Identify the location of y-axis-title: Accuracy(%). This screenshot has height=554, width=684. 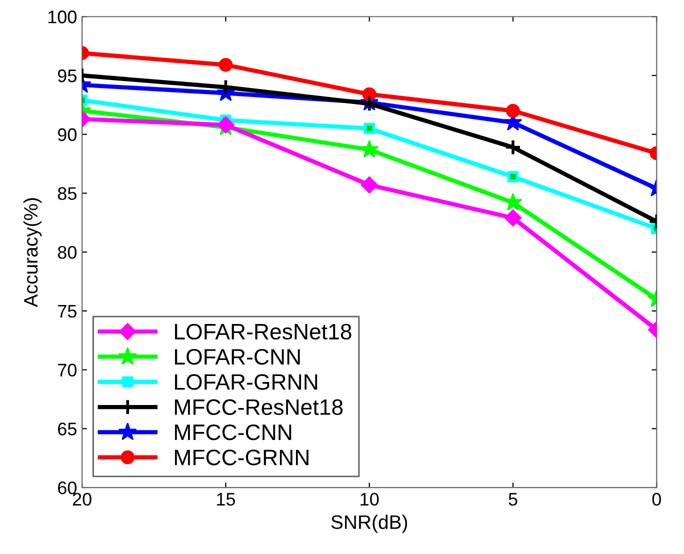
(32, 253).